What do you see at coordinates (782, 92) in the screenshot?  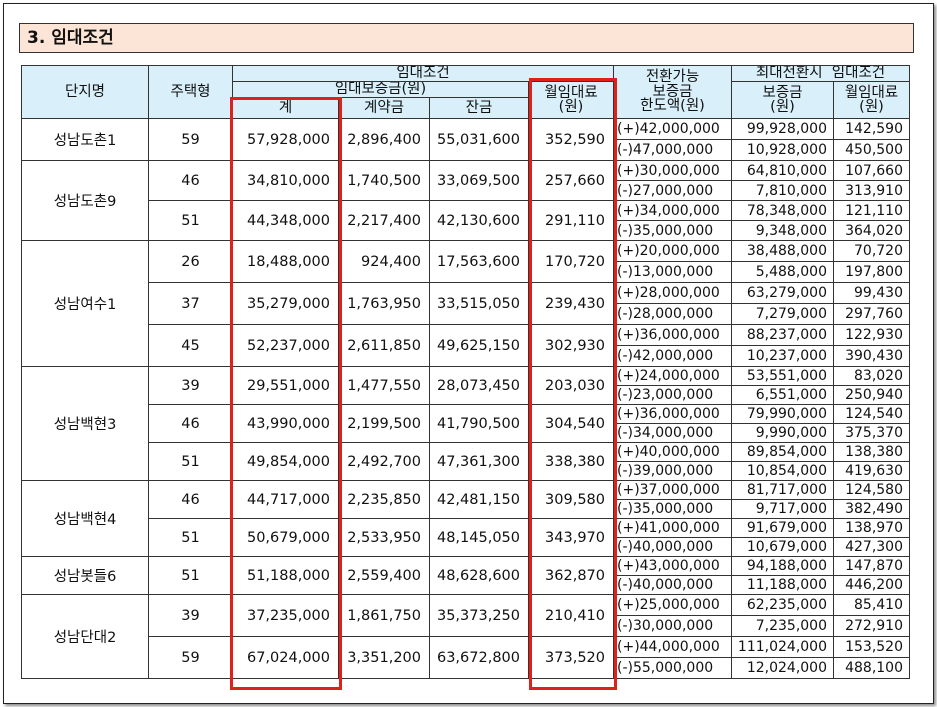 I see `header-max-deposit-line1: 보증금` at bounding box center [782, 92].